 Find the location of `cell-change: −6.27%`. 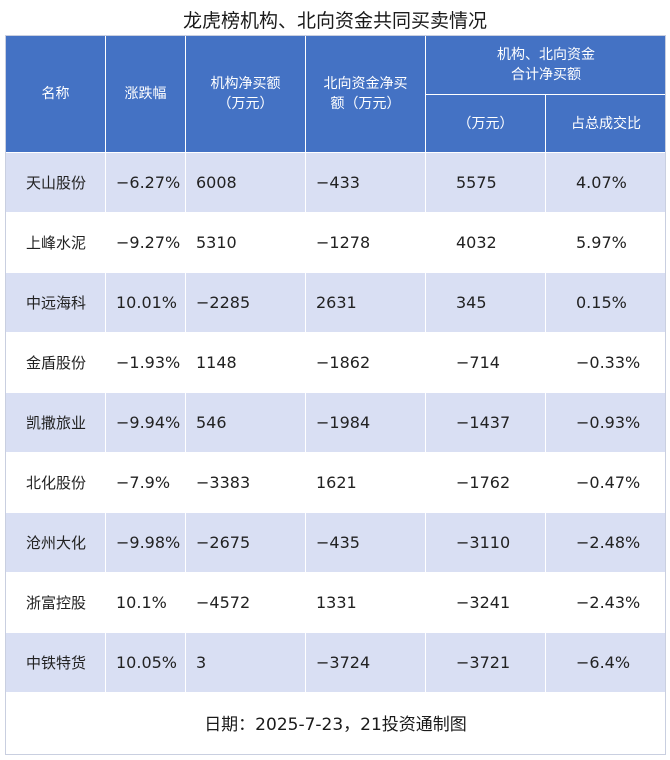

cell-change: −6.27% is located at coordinates (145, 182).